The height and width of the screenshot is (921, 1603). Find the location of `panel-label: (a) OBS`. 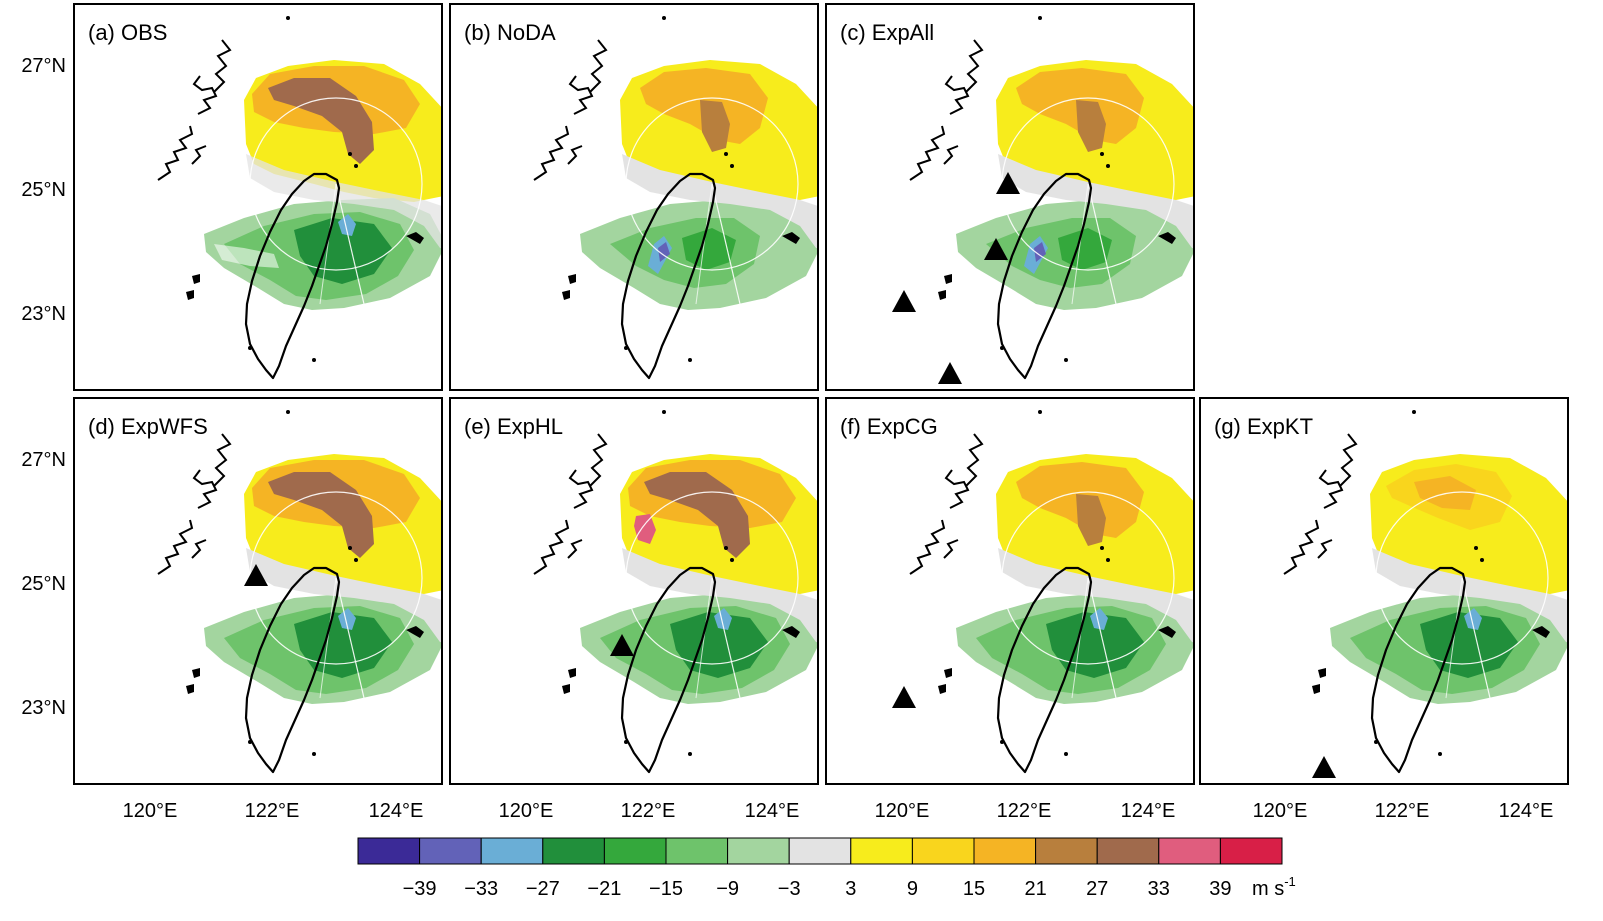

panel-label: (a) OBS is located at coordinates (127, 32).